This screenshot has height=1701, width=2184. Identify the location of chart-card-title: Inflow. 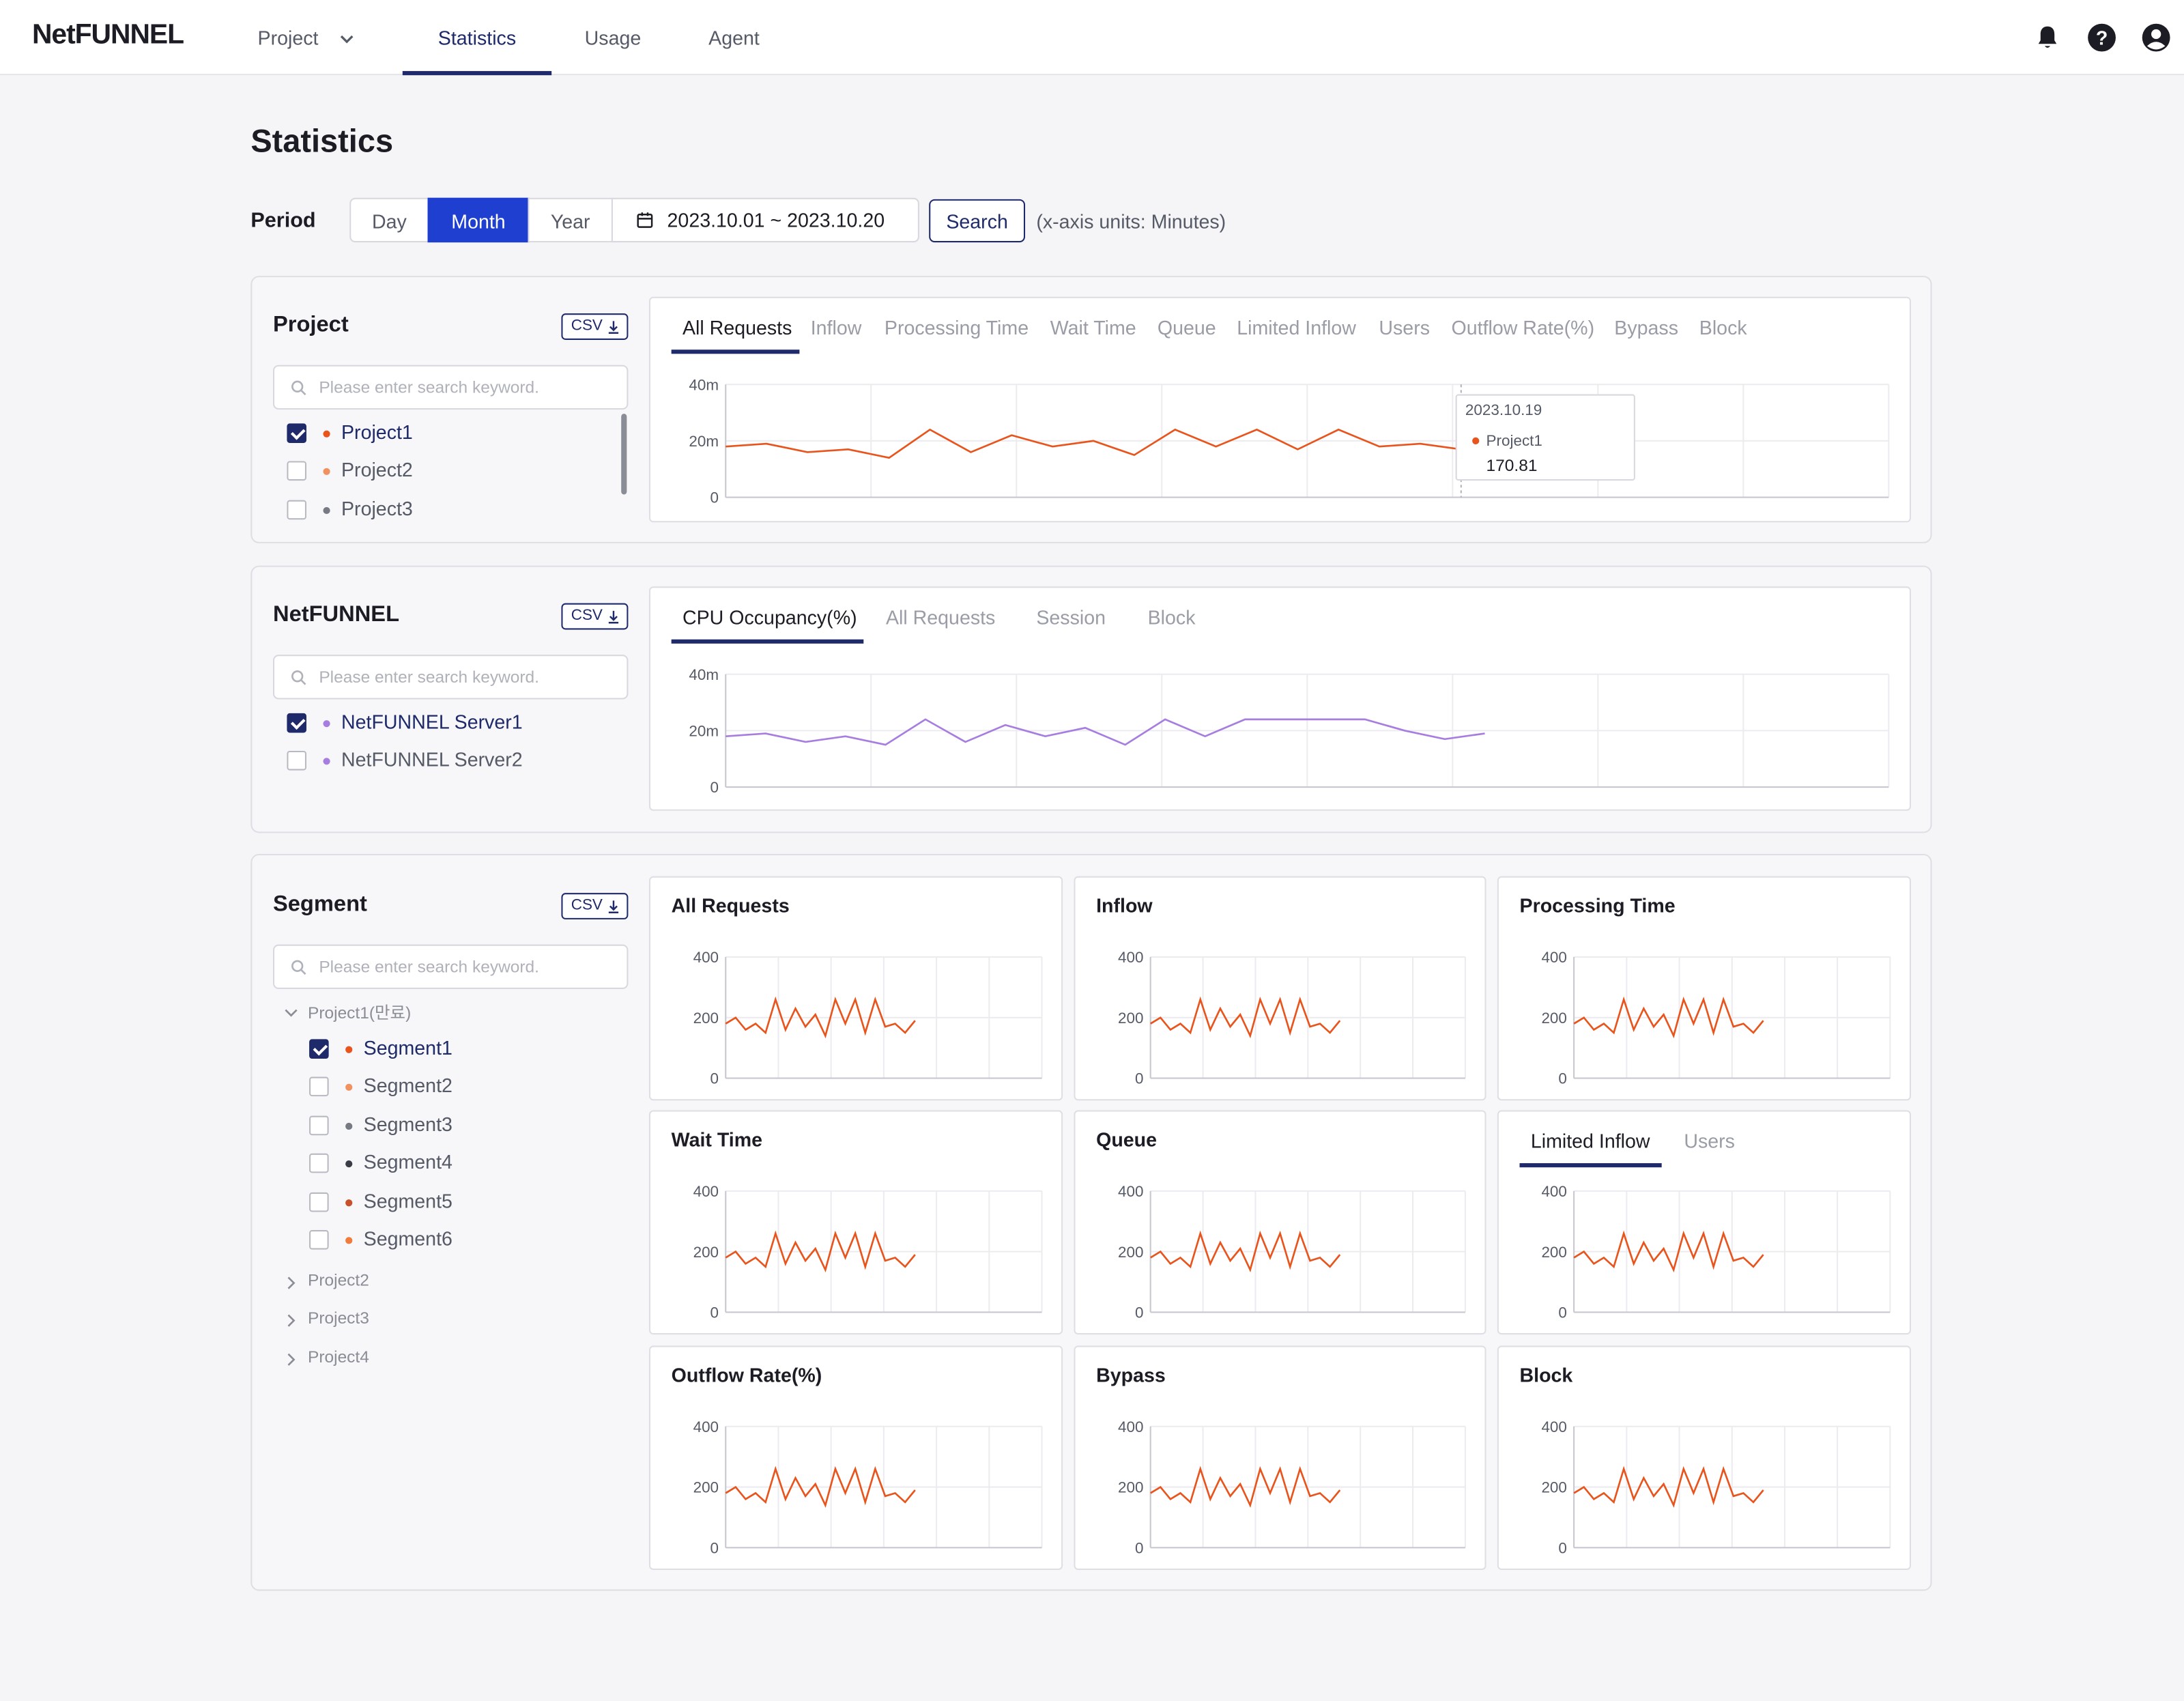
(1124, 905).